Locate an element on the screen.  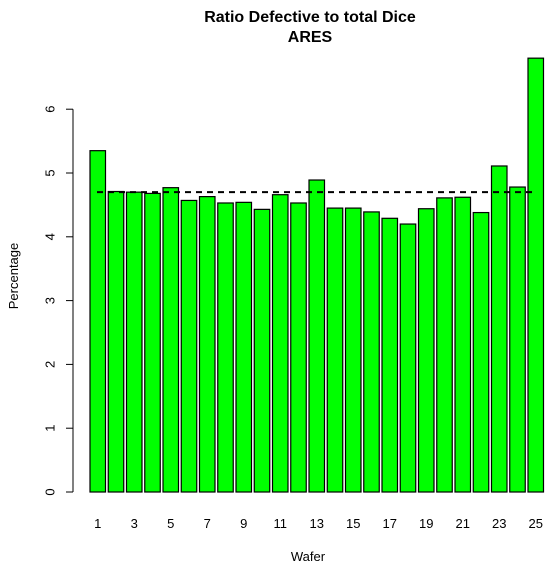
x-tick-label: 1 is located at coordinates (97, 523).